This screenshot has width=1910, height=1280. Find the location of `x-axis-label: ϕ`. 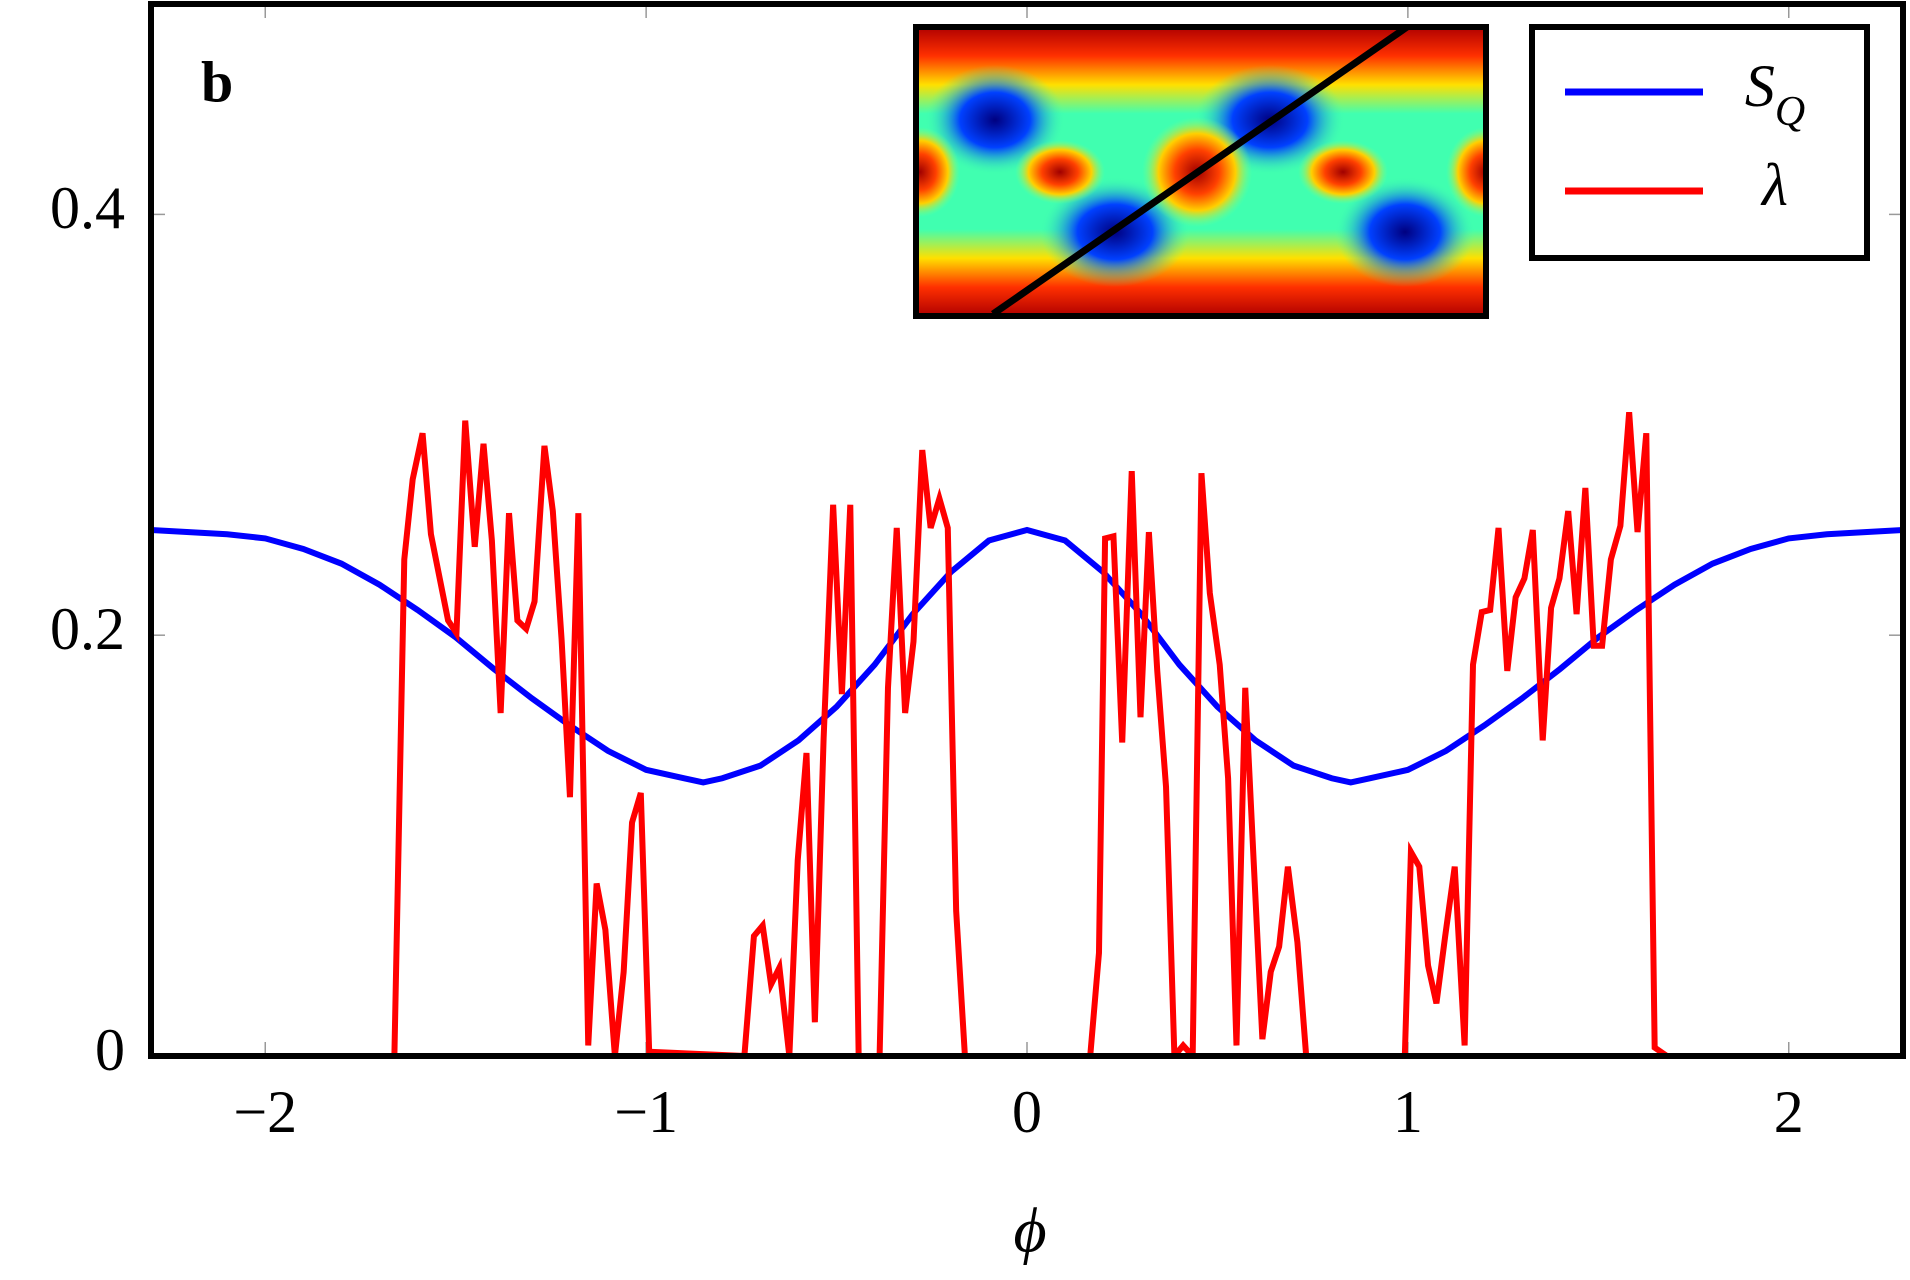

x-axis-label: ϕ is located at coordinates (1029, 1230).